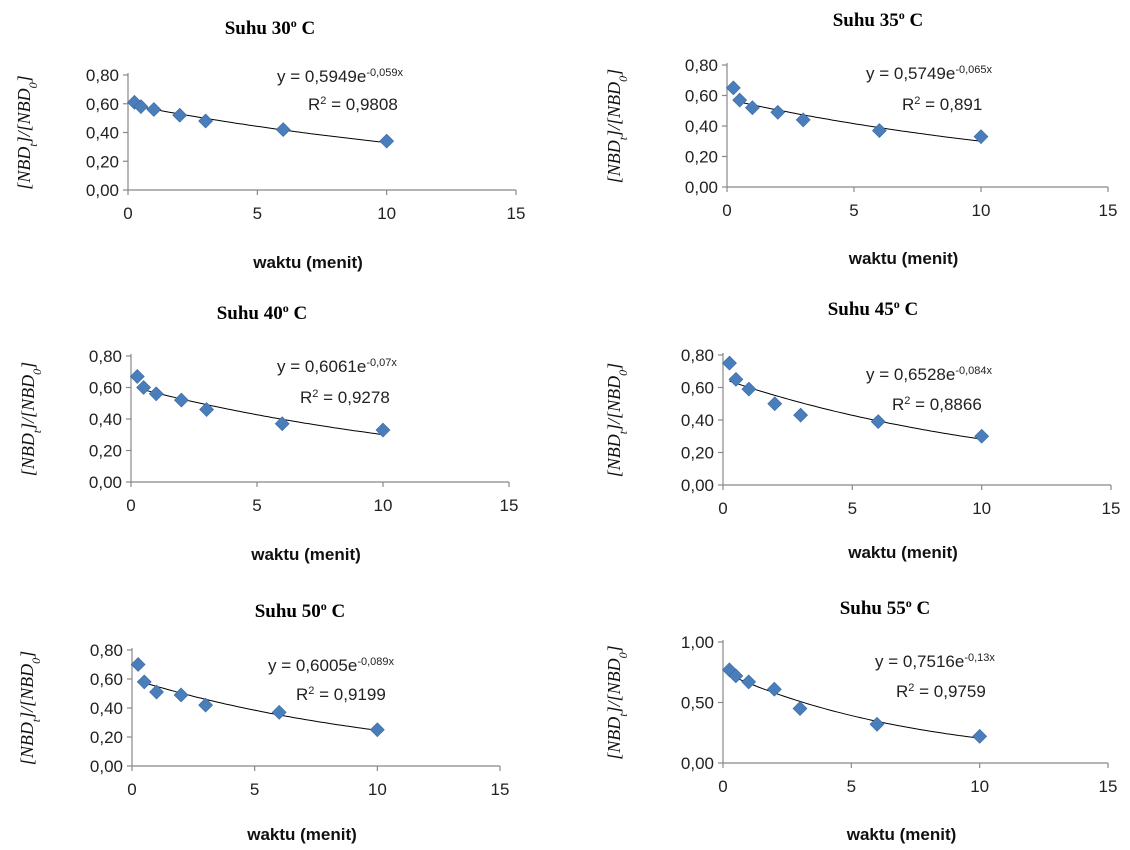  I want to click on trend-equation: y = 0,5749e-0,065x, so click(929, 73).